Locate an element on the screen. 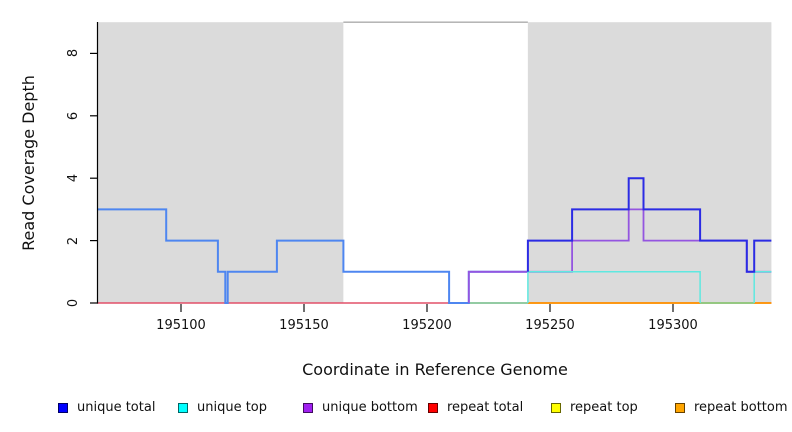  y-axis-title: Read Coverage Depth is located at coordinates (28, 163).